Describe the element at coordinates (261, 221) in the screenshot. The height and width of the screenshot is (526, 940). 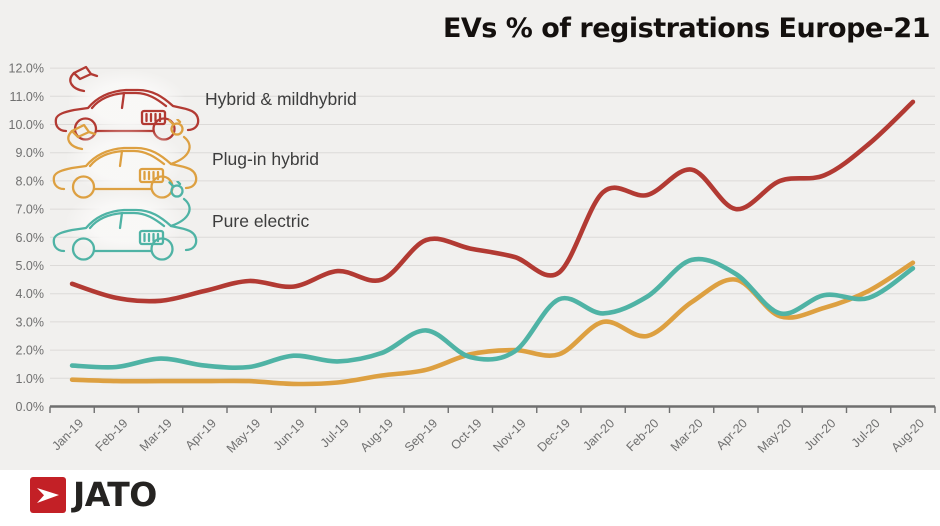
I see `legend-label-pure-electric: Pure electric` at that location.